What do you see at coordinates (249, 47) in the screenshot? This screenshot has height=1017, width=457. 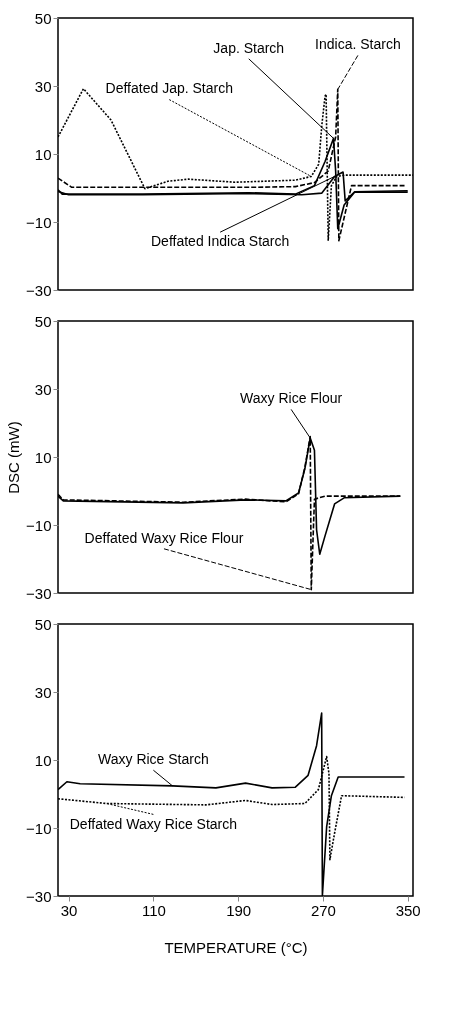 I see `text: Jap. Starch` at bounding box center [249, 47].